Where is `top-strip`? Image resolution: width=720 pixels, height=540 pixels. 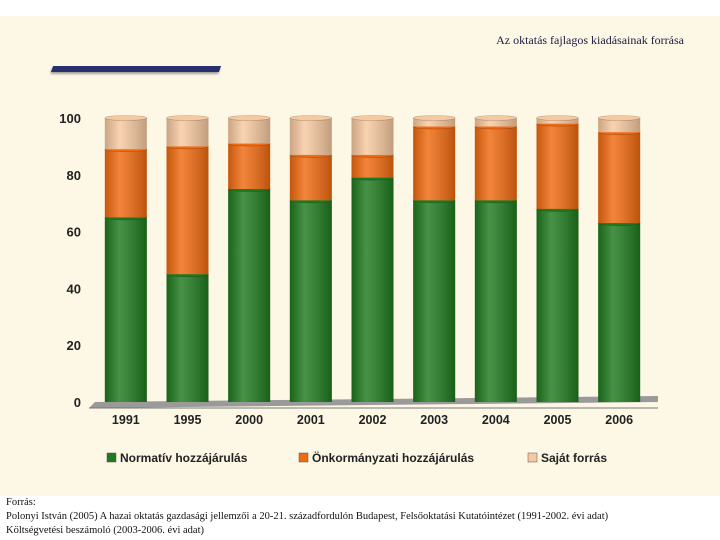
top-strip is located at coordinates (360, 8).